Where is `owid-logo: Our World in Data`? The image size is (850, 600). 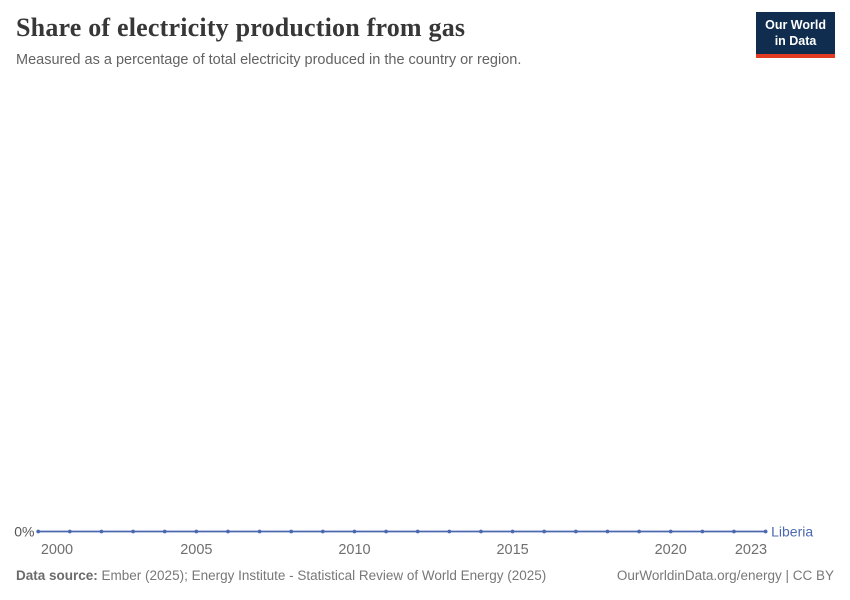
owid-logo: Our World in Data is located at coordinates (795, 35).